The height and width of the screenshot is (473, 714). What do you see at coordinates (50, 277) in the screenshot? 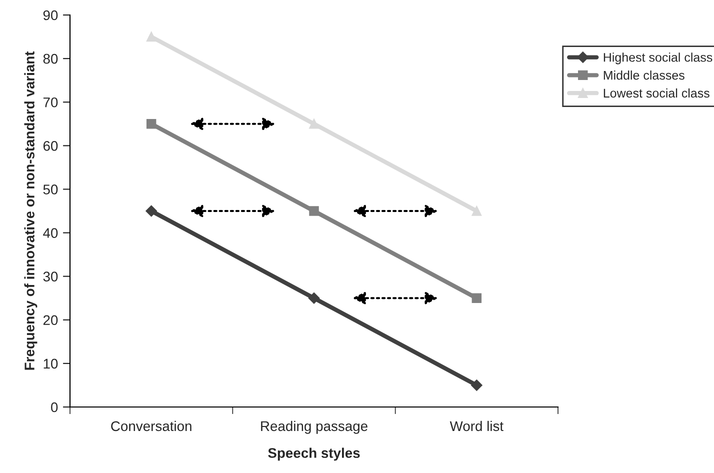
I see `y-tick-label: 30` at bounding box center [50, 277].